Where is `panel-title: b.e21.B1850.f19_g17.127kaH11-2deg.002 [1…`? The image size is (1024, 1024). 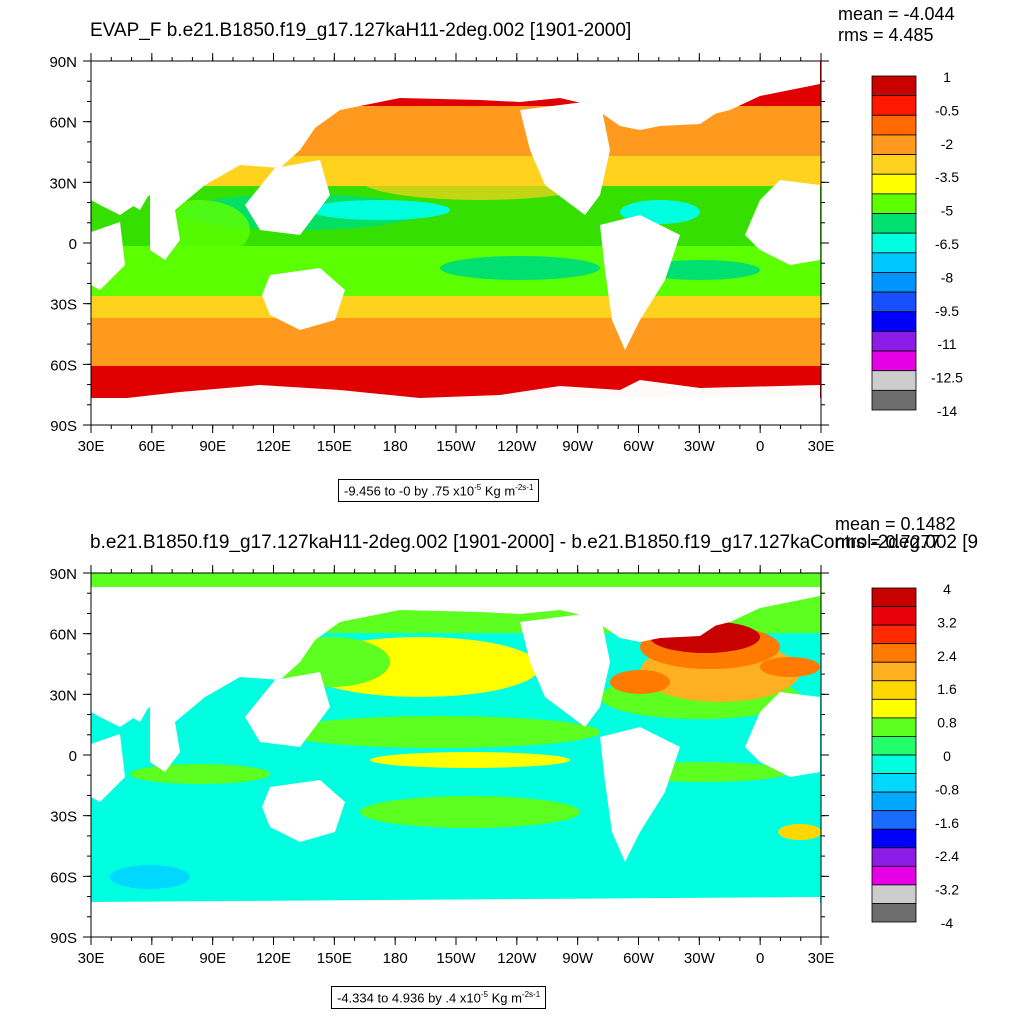 panel-title: b.e21.B1850.f19_g17.127kaH11-2deg.002 [1… is located at coordinates (534, 542).